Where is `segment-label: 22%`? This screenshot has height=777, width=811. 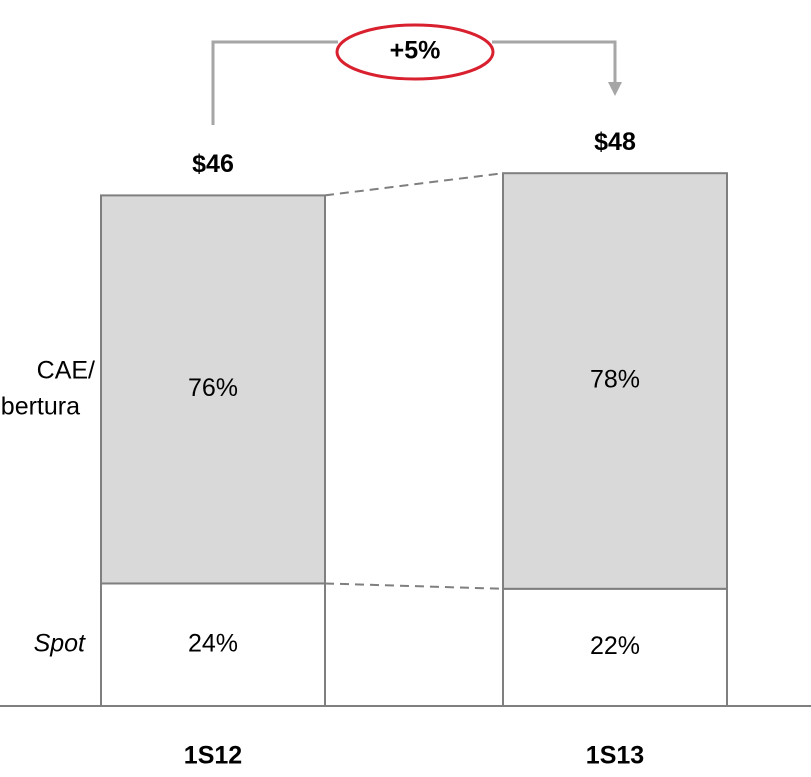
segment-label: 22% is located at coordinates (615, 646).